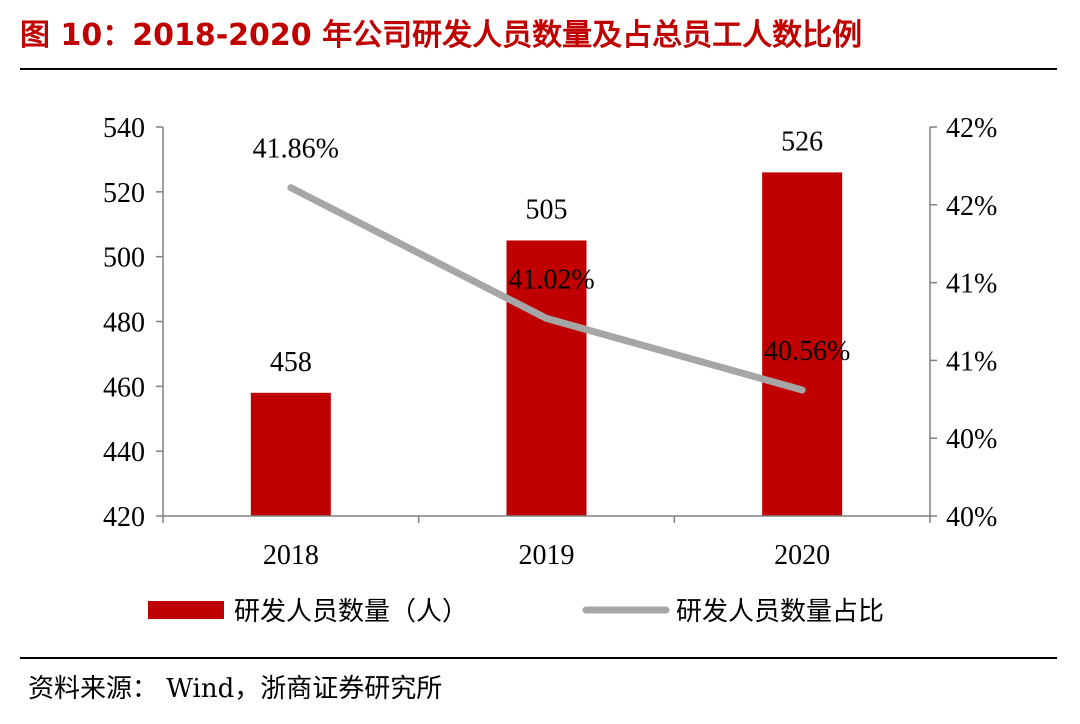 The height and width of the screenshot is (724, 1080). I want to click on bar-2018, so click(290, 454).